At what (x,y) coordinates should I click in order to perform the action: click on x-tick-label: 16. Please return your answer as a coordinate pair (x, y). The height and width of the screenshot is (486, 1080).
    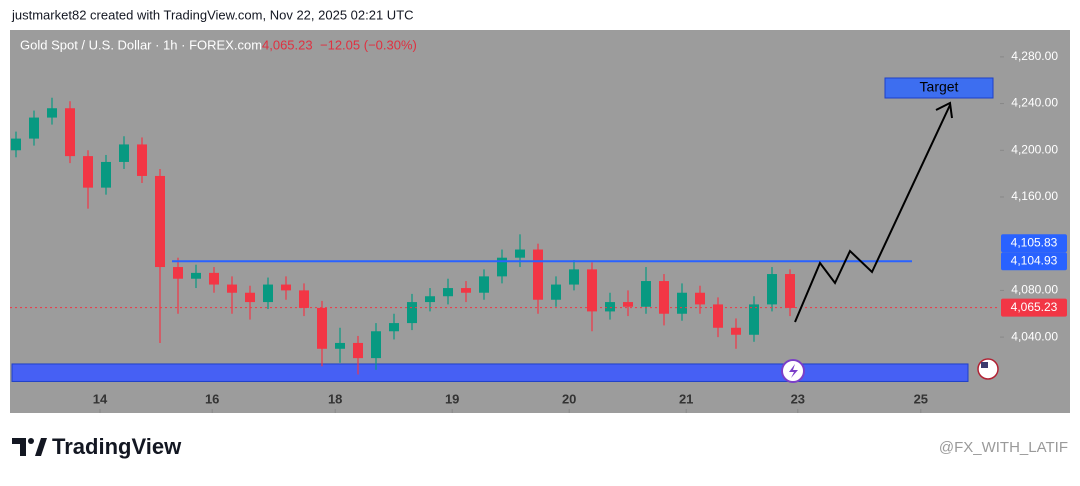
    Looking at the image, I should click on (212, 398).